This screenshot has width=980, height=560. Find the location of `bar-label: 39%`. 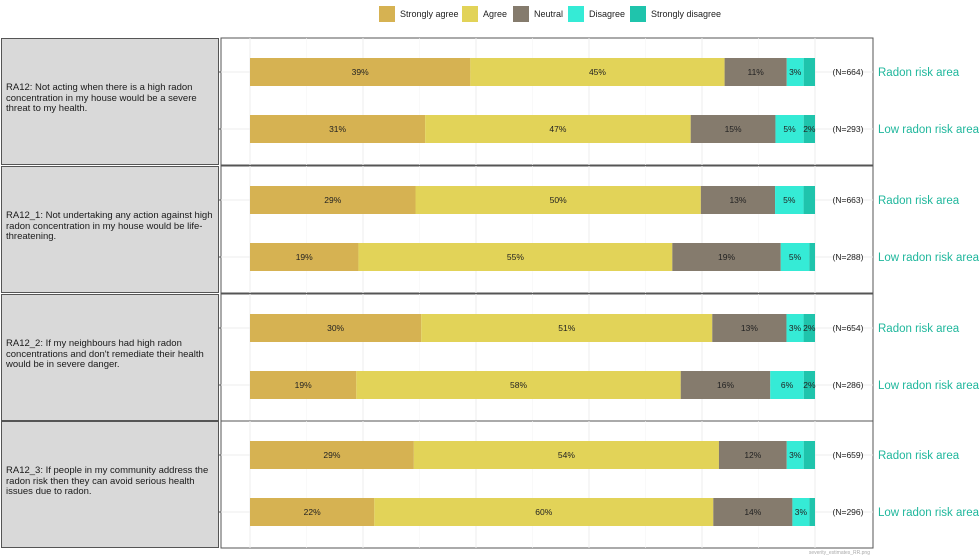

bar-label: 39% is located at coordinates (360, 72).